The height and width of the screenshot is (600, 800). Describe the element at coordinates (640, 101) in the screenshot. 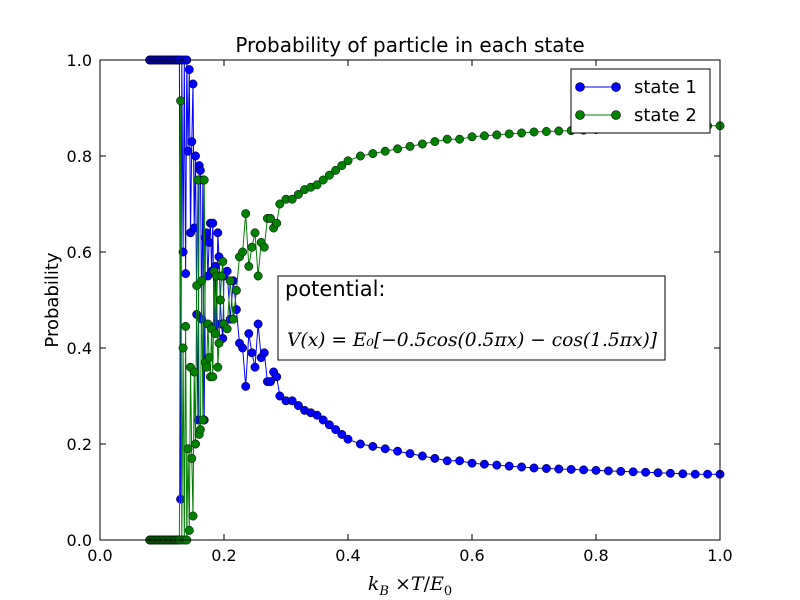

I see `legend-frame` at that location.